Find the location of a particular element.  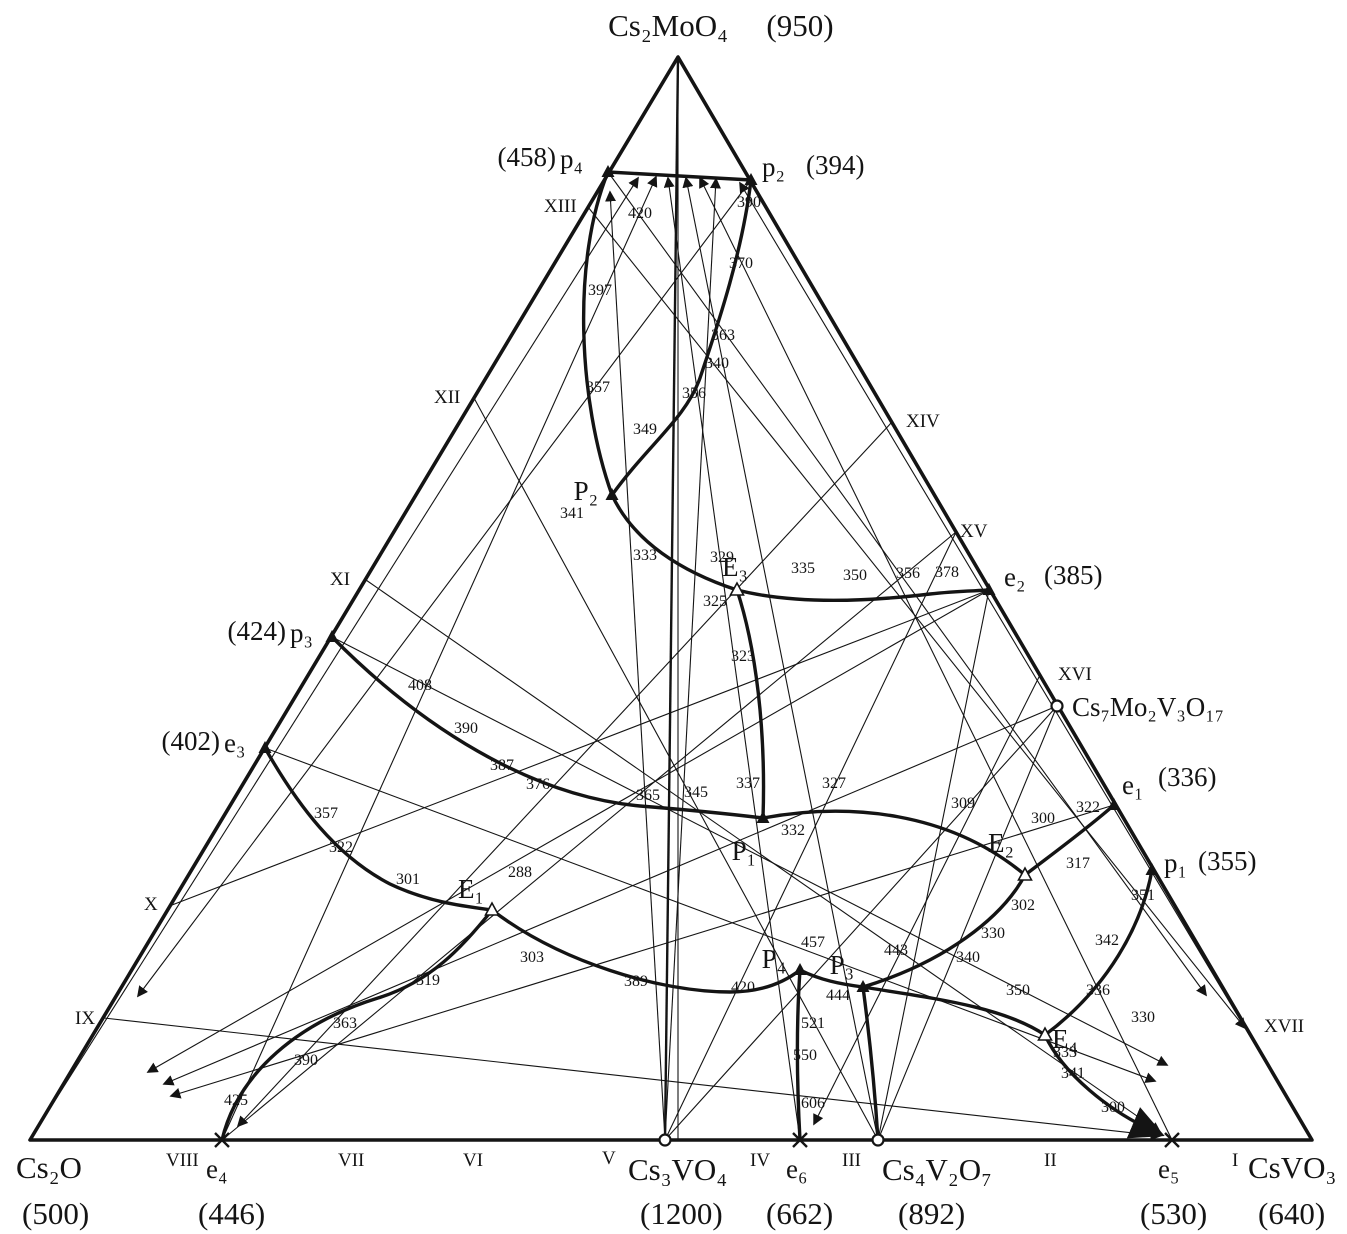

curve-p1-E4 is located at coordinates (1098, 952).